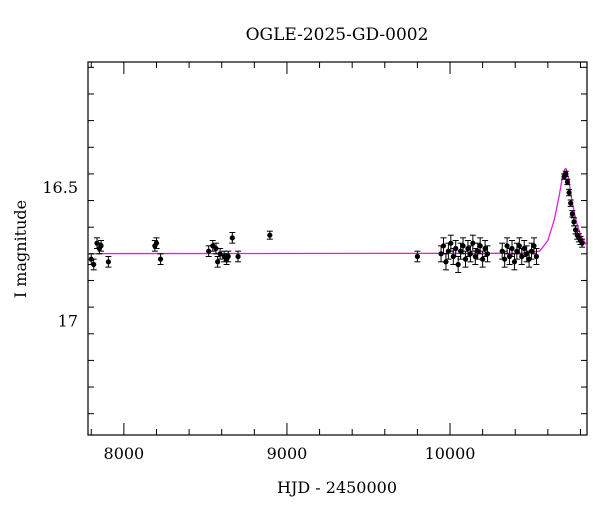 Image resolution: width=600 pixels, height=512 pixels. What do you see at coordinates (450, 453) in the screenshot?
I see `x-tick-label: 10000` at bounding box center [450, 453].